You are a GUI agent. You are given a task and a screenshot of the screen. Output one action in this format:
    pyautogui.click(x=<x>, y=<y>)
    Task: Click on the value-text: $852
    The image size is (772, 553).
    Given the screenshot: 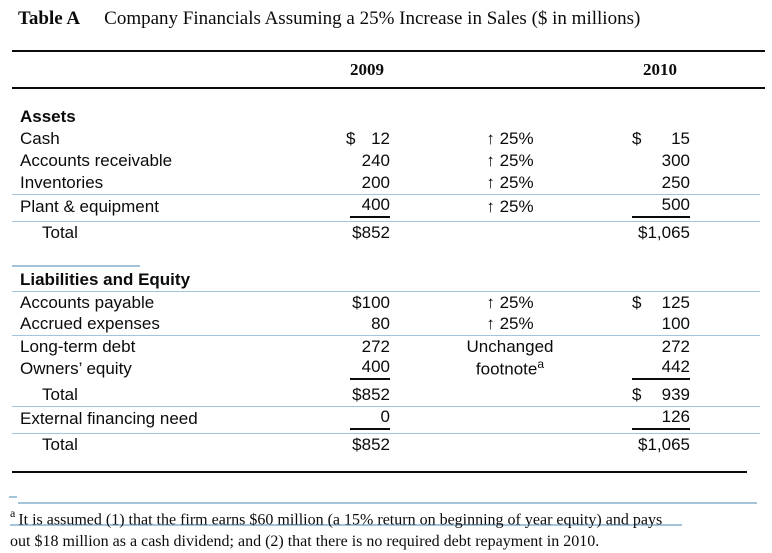 What is the action you would take?
    pyautogui.click(x=371, y=394)
    